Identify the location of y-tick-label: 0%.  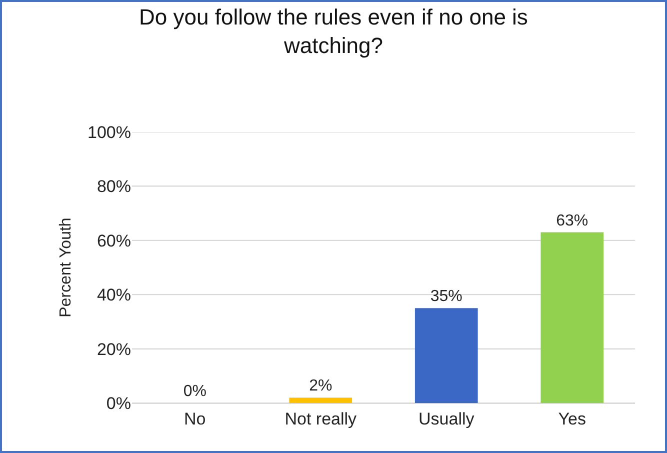
(118, 403).